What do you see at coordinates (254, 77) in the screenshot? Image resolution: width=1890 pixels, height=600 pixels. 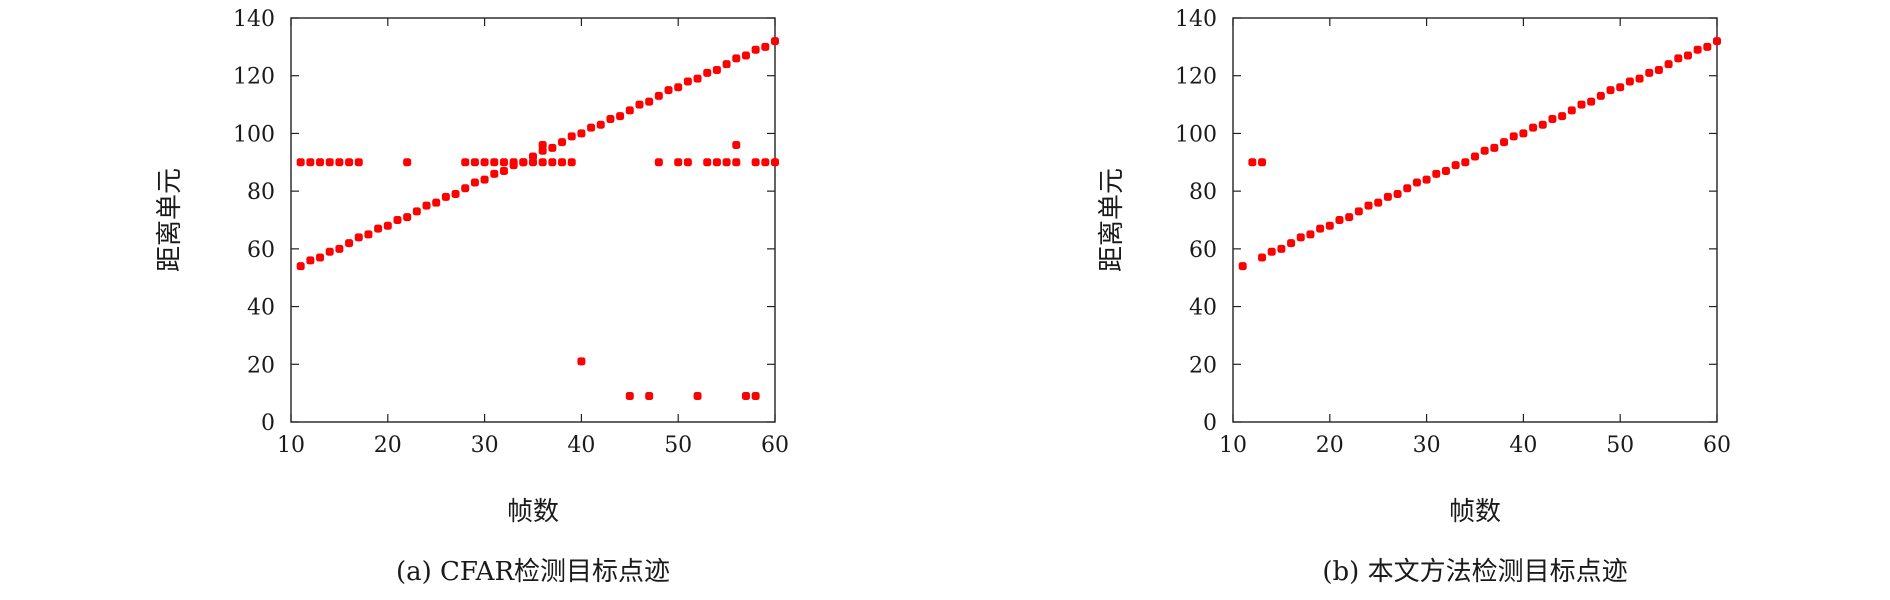 I see `y-tick-label: 120` at bounding box center [254, 77].